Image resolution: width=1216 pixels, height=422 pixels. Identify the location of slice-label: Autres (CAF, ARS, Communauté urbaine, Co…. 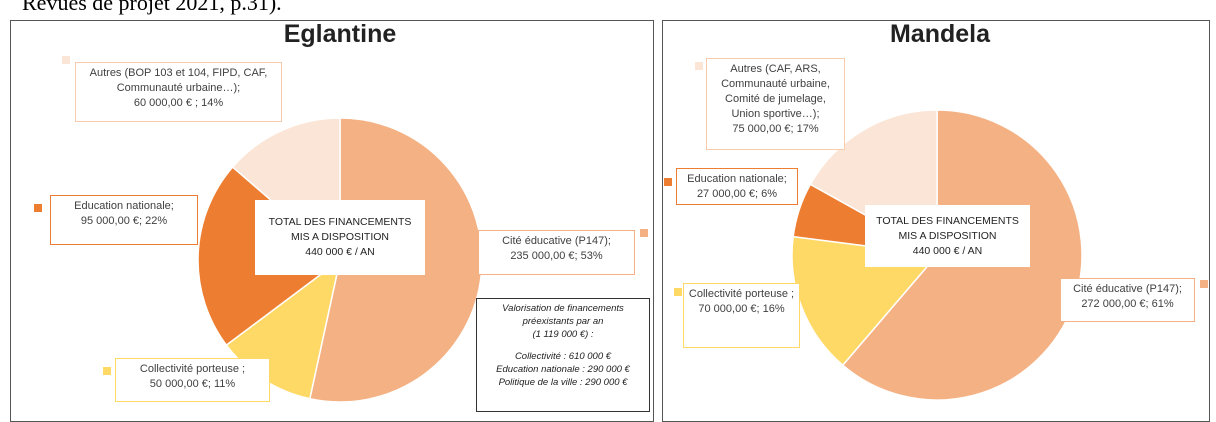
(775, 104).